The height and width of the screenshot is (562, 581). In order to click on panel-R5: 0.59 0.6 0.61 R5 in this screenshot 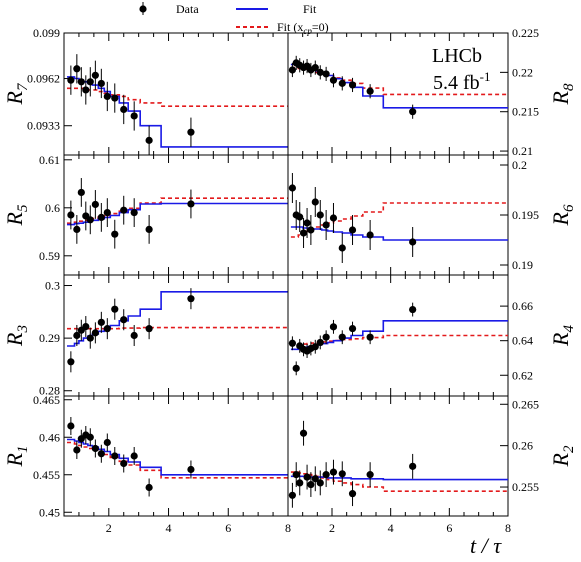, I will do `click(145, 214)`.